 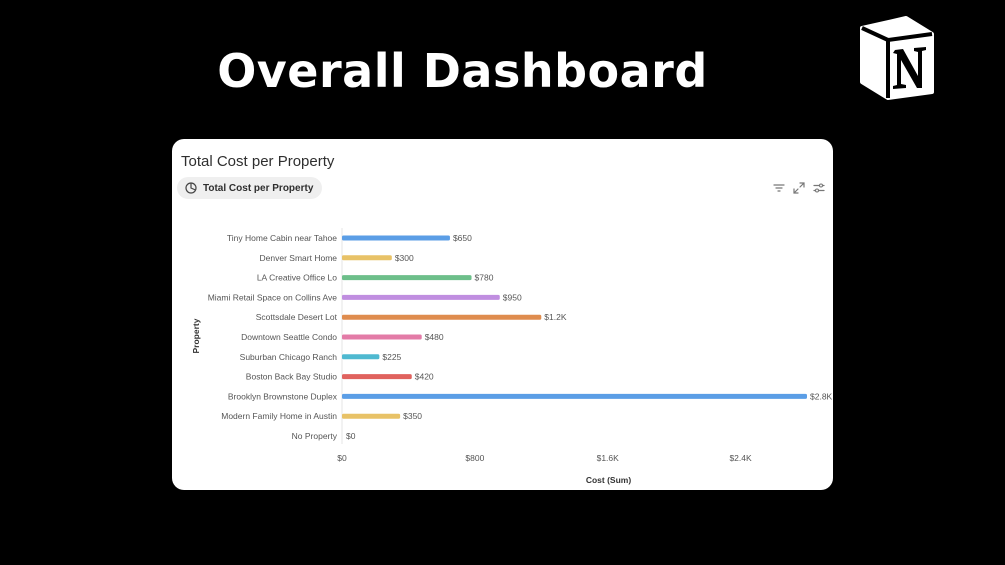 I want to click on y-tick-label: Tiny Home Cabin near Tahoe, so click(x=282, y=238).